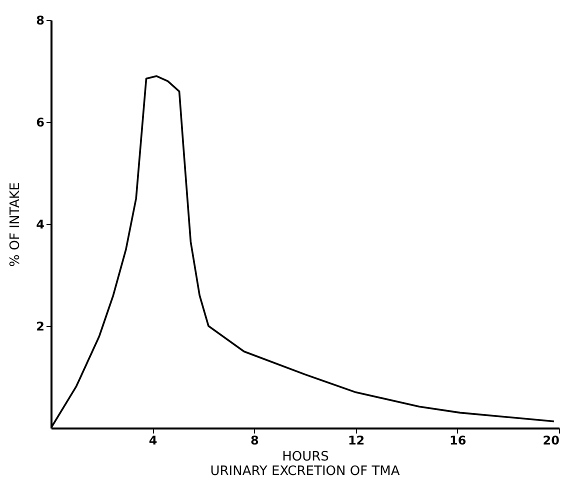 Image resolution: width=584 pixels, height=490 pixels. What do you see at coordinates (40, 225) in the screenshot?
I see `y-tick-label: 4` at bounding box center [40, 225].